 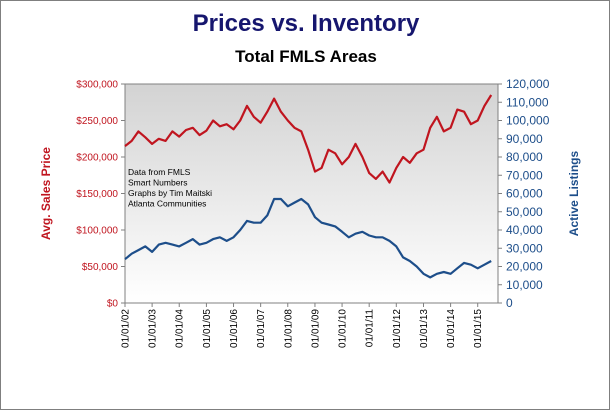 What do you see at coordinates (100, 267) in the screenshot?
I see `left-tick-label: $50,000` at bounding box center [100, 267].